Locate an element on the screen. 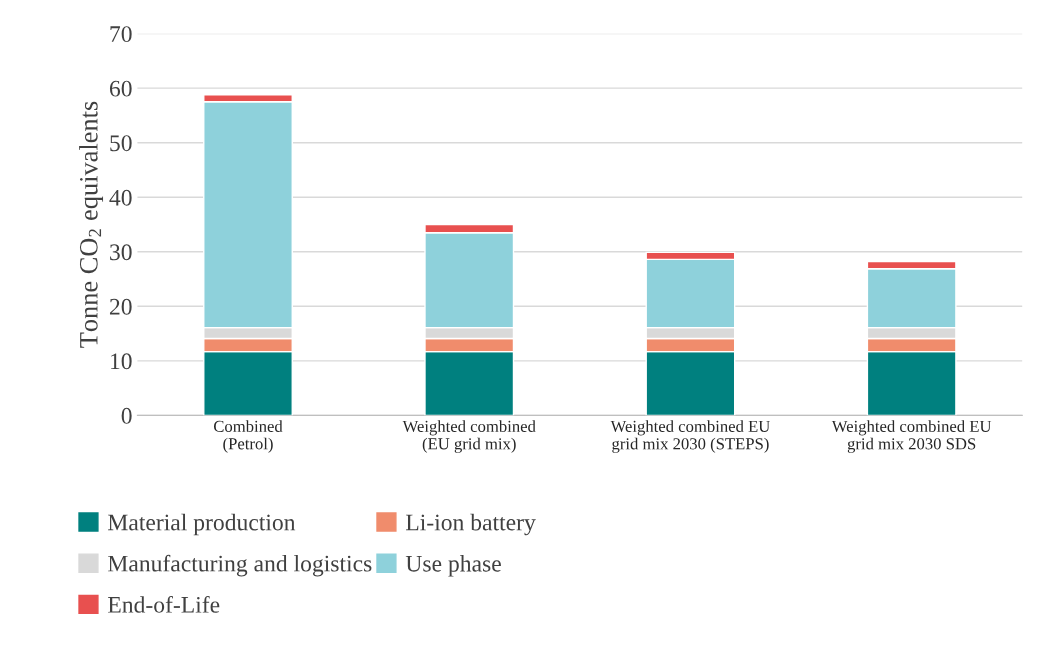 The image size is (1041, 647). y-axis-title: Tonne CO$_{2}$ equivalents is located at coordinates (91, 224).